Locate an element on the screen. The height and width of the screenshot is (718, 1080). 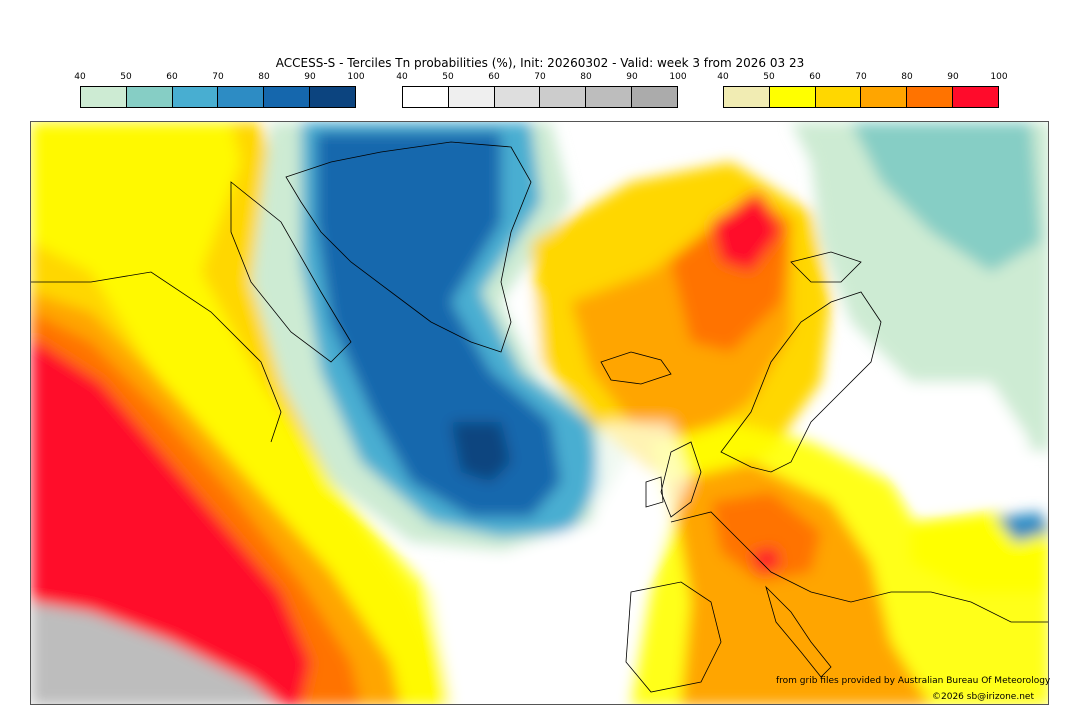
coastline-italy is located at coordinates (798, 631).